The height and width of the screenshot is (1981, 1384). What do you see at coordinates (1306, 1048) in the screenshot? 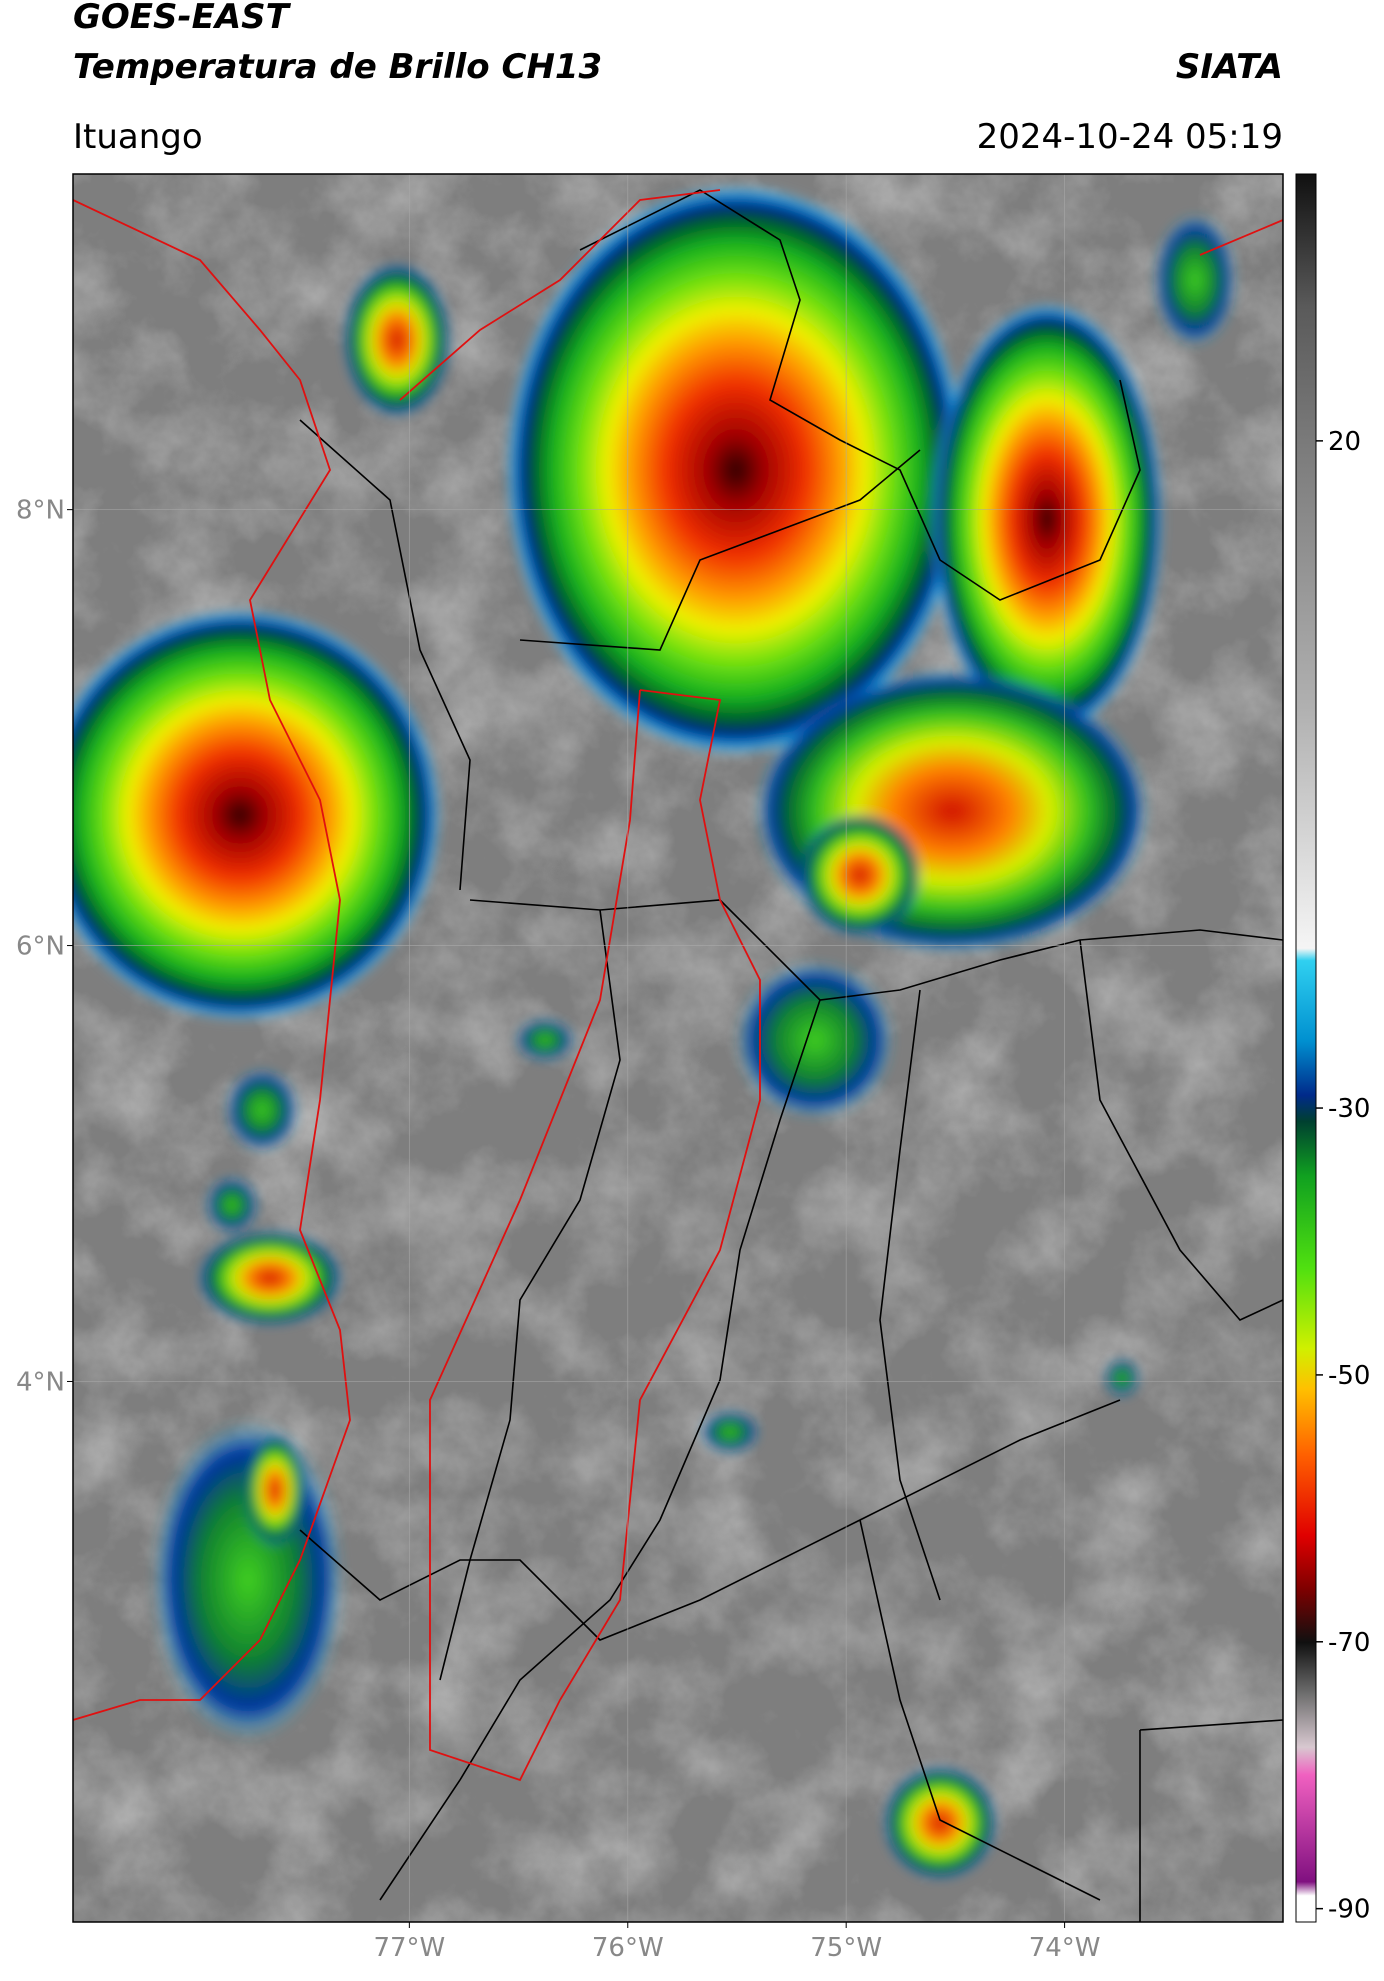
I see `colorbar` at bounding box center [1306, 1048].